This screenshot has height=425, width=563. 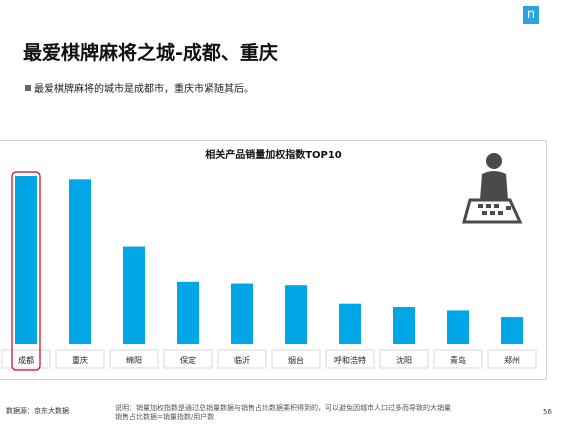 I want to click on x-tick-label-7: 呼和浩特, so click(x=350, y=360).